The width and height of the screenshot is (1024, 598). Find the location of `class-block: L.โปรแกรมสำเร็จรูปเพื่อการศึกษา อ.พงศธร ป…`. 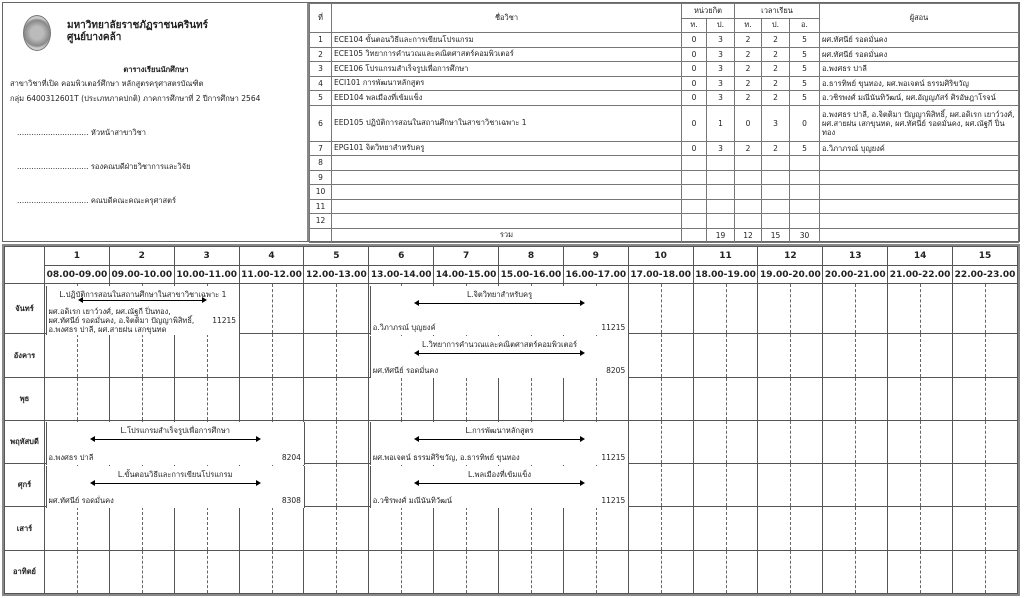

class-block: L.โปรแกรมสำเร็จรูปเพื่อการศึกษา อ.พงศธร ป… is located at coordinates (175, 443).